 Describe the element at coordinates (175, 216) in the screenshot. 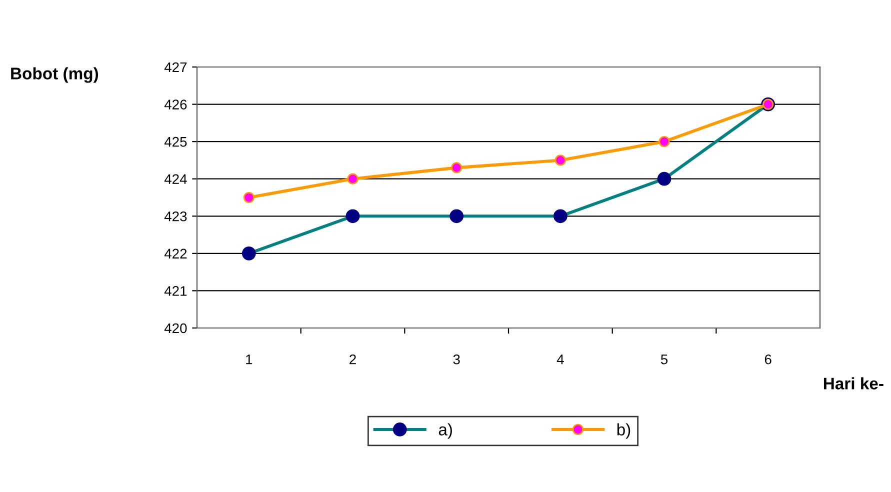

I see `y-tick-label: 423` at that location.